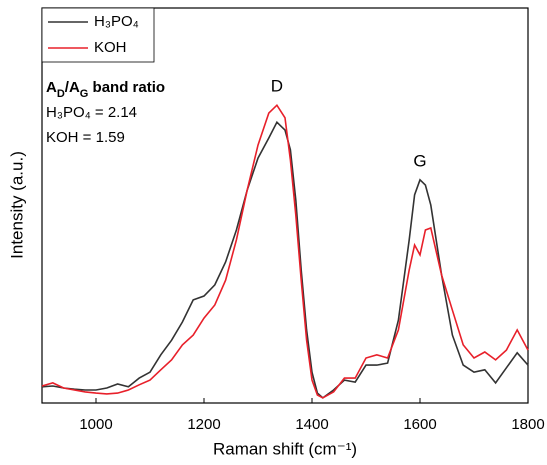  What do you see at coordinates (527, 424) in the screenshot?
I see `x-tick-label: 1800` at bounding box center [527, 424].